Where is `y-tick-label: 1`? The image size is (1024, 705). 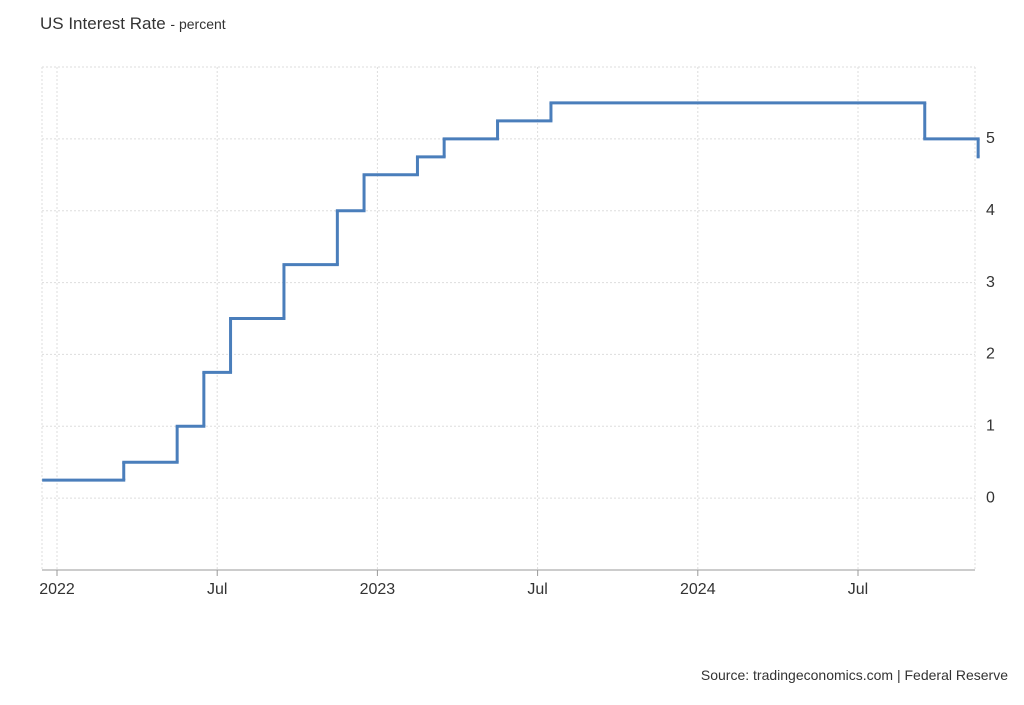 y-tick-label: 1 is located at coordinates (990, 426).